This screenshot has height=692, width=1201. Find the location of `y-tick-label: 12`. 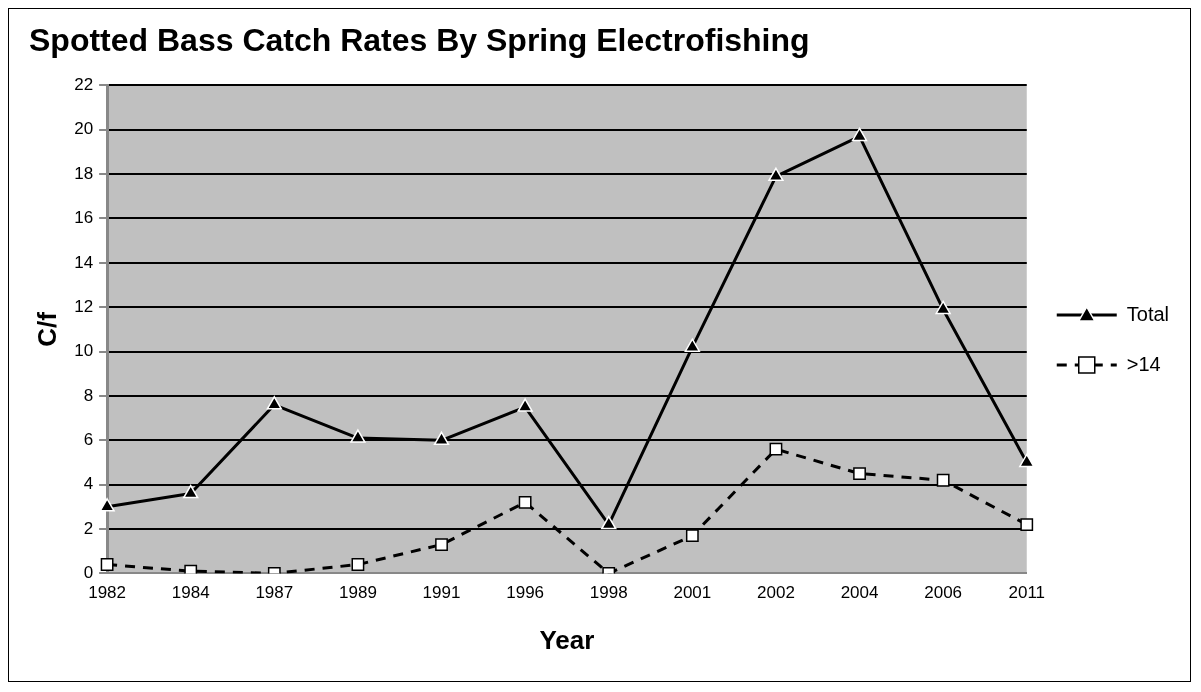

y-tick-label: 12 is located at coordinates (84, 306).